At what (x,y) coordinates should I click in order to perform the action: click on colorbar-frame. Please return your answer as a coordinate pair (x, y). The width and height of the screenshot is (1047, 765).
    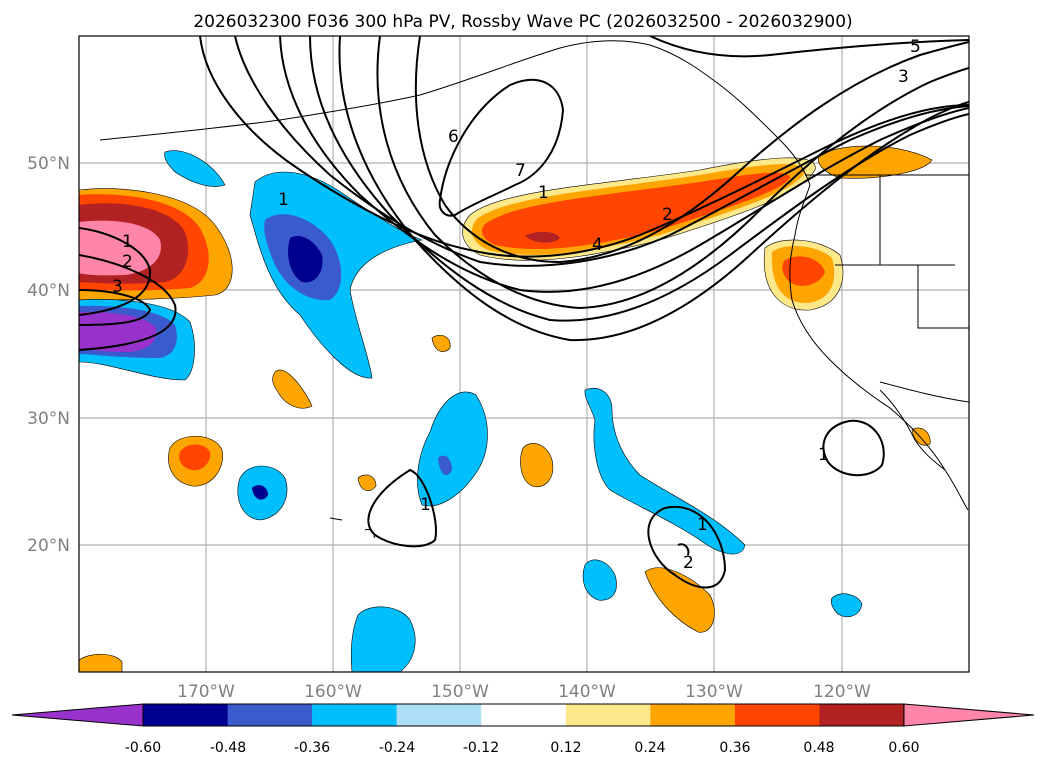
    Looking at the image, I should click on (523, 715).